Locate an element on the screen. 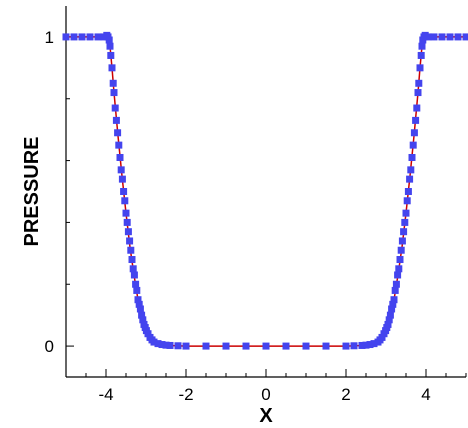 Image resolution: width=468 pixels, height=428 pixels. x-axis-title: X is located at coordinates (266, 416).